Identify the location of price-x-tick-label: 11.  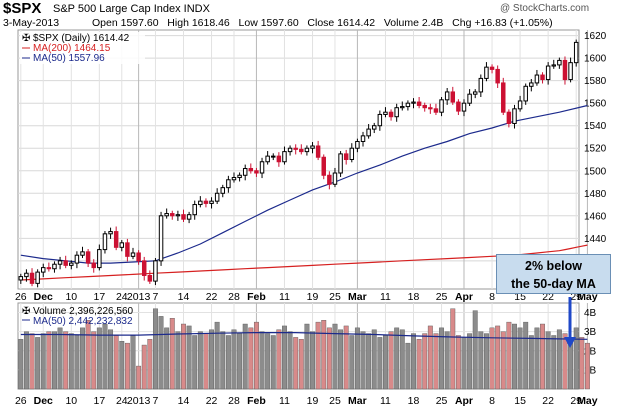
(385, 297).